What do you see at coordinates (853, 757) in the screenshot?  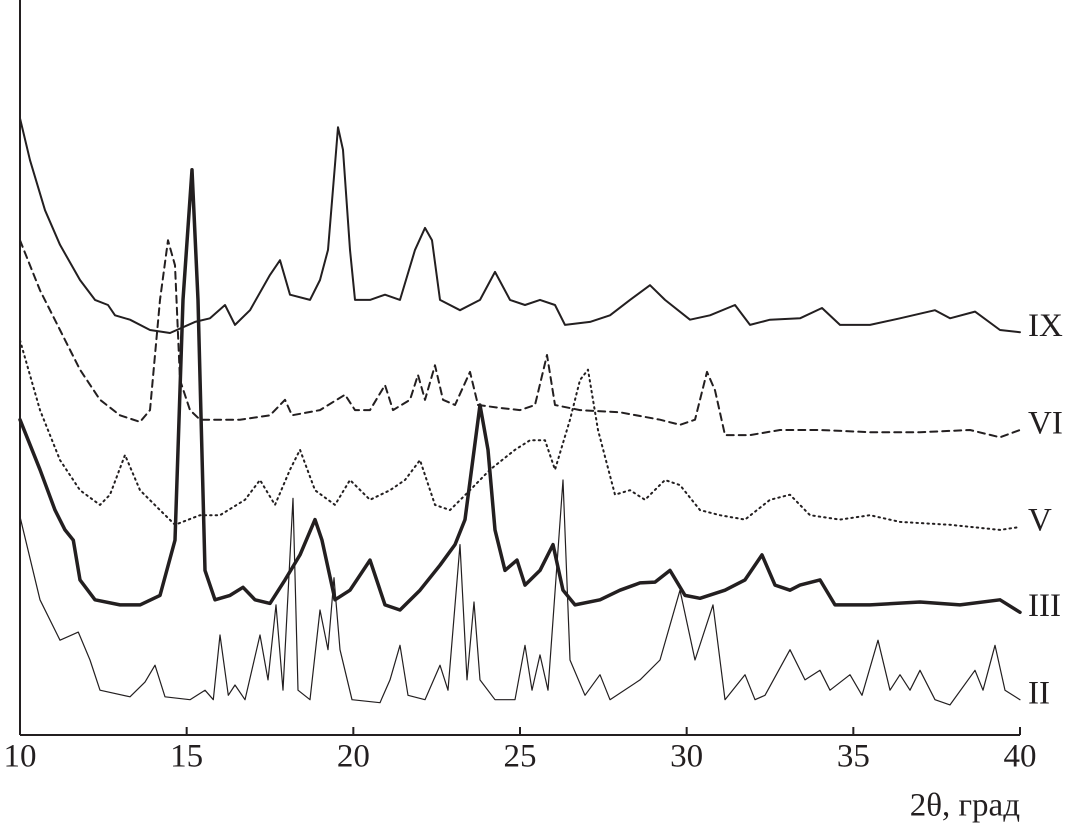 I see `x-tick-label: 35` at bounding box center [853, 757].